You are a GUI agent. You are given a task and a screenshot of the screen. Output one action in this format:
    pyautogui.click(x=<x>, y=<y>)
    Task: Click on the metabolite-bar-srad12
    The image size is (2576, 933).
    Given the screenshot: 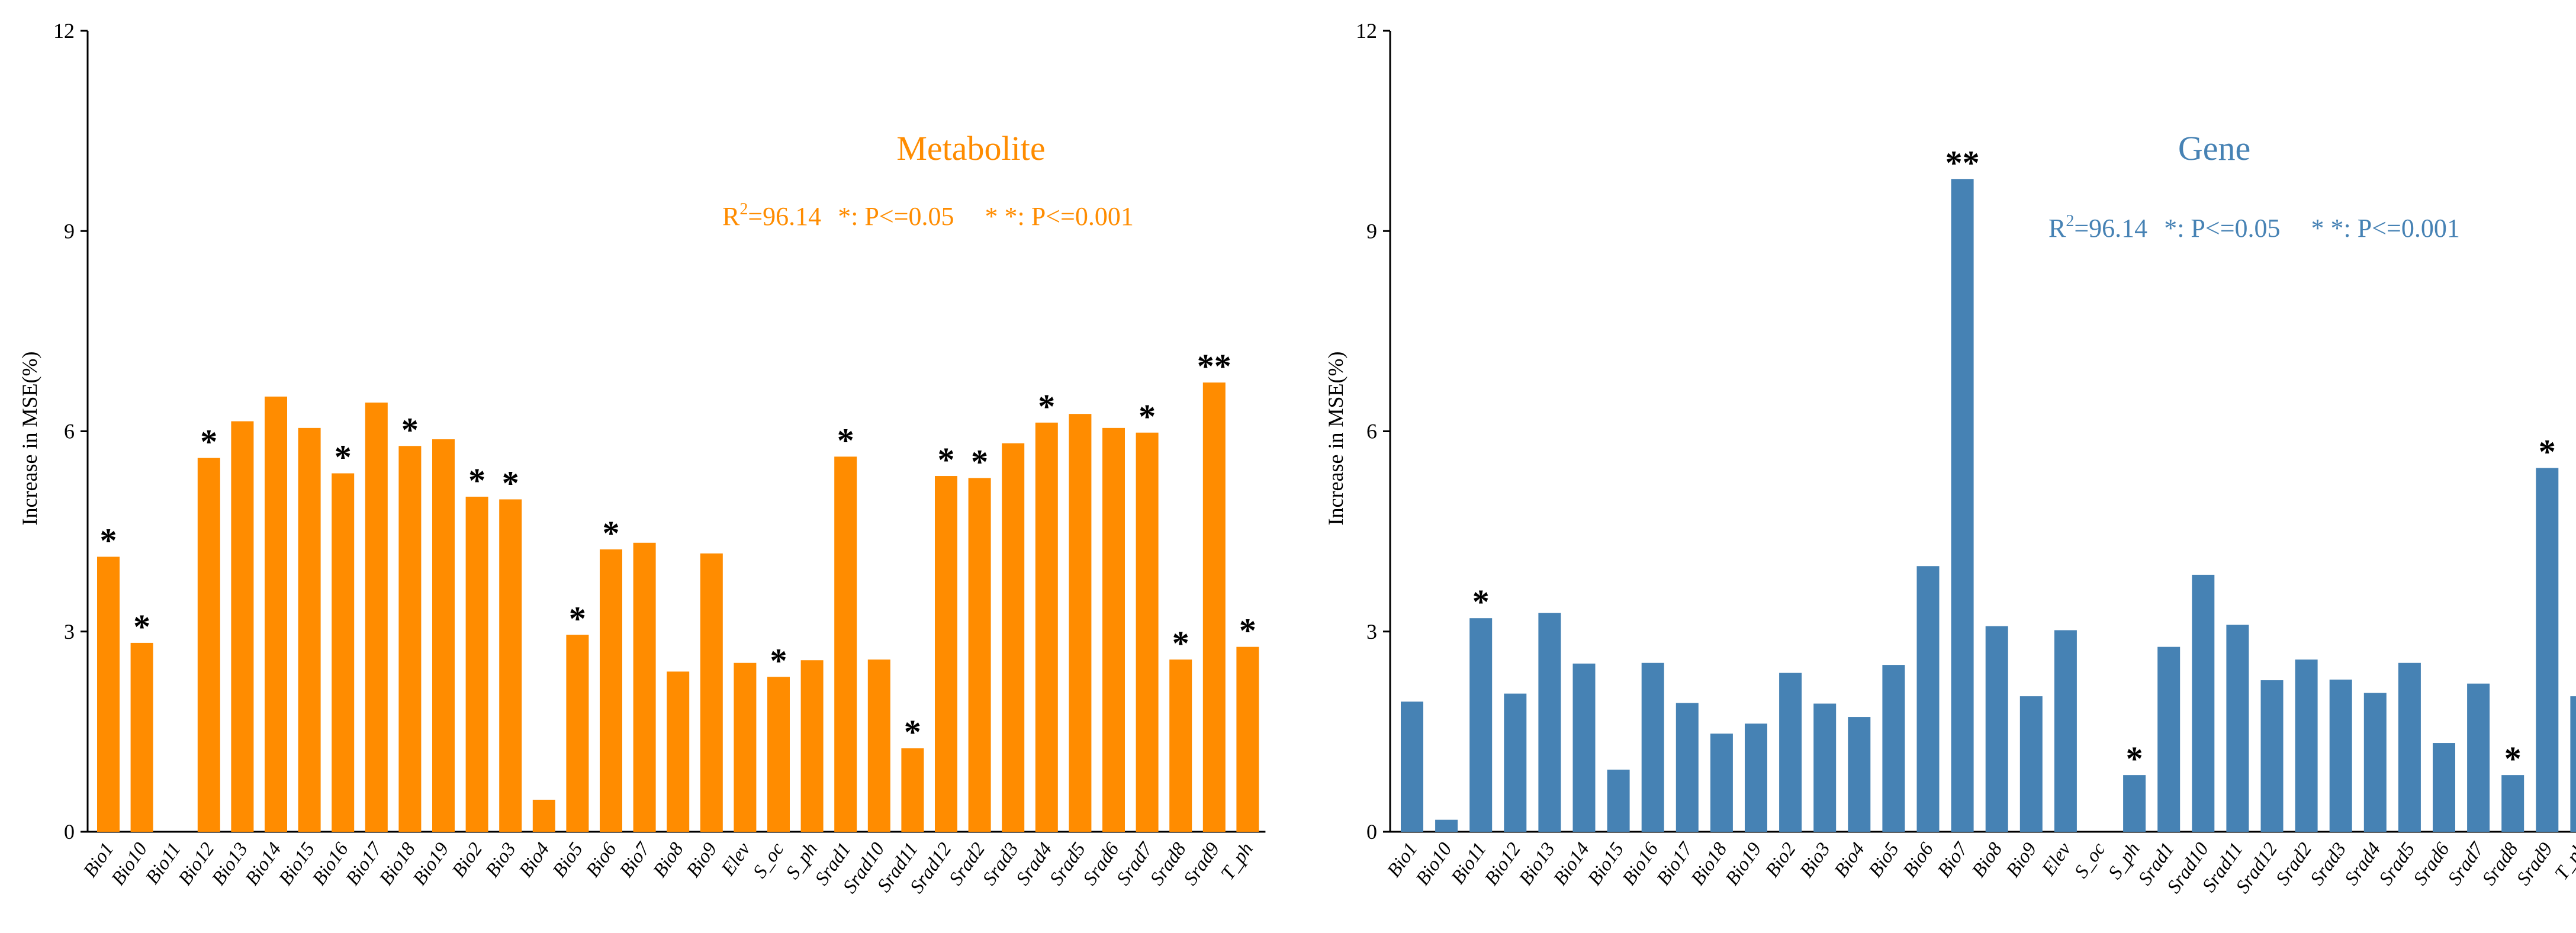 What is the action you would take?
    pyautogui.click(x=946, y=654)
    